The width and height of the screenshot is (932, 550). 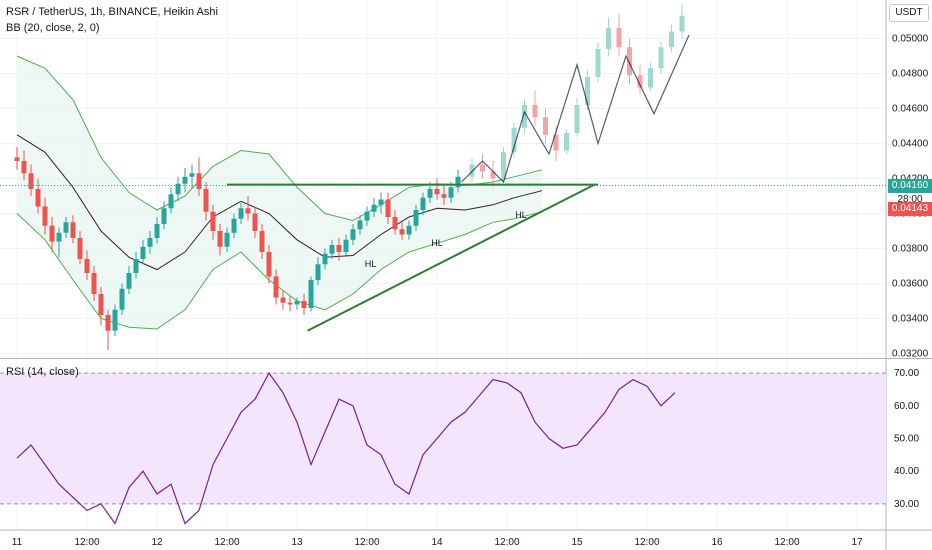 I want to click on x-tick-label: 15, so click(x=577, y=542).